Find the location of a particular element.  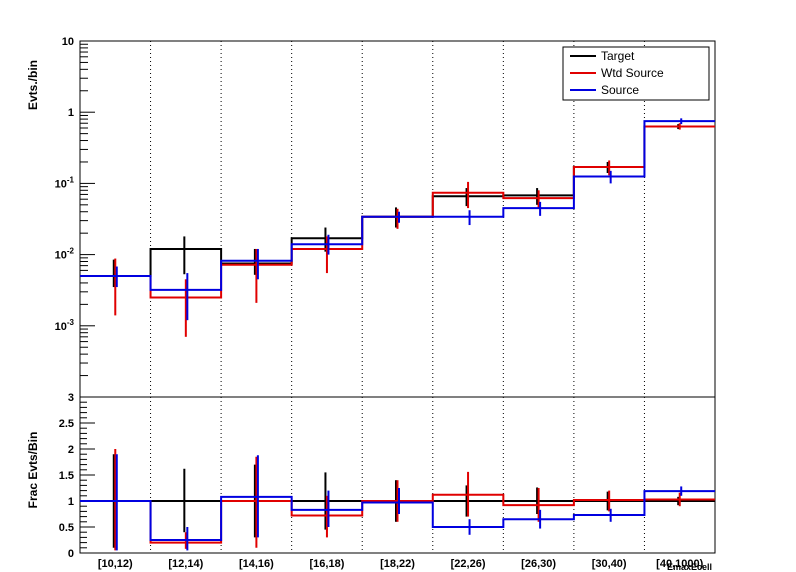

xtick-label: [26,30) is located at coordinates (538, 564).